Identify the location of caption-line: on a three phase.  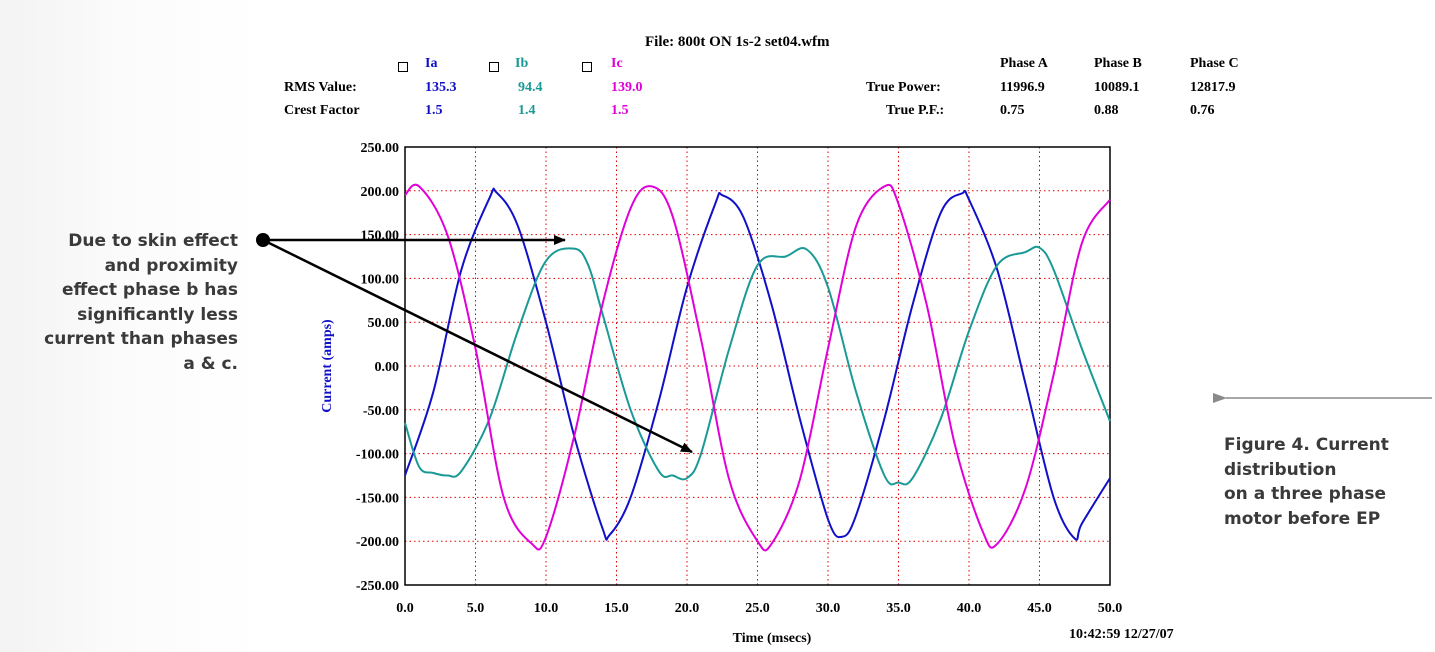
(1305, 494).